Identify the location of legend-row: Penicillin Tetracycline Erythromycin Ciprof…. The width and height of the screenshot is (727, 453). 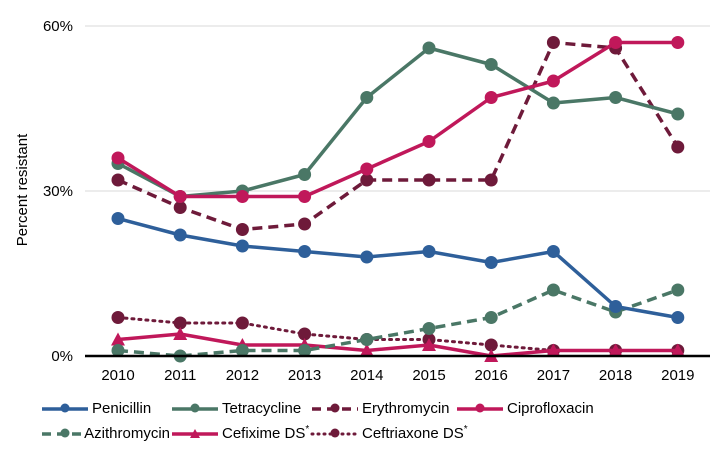
(383, 408).